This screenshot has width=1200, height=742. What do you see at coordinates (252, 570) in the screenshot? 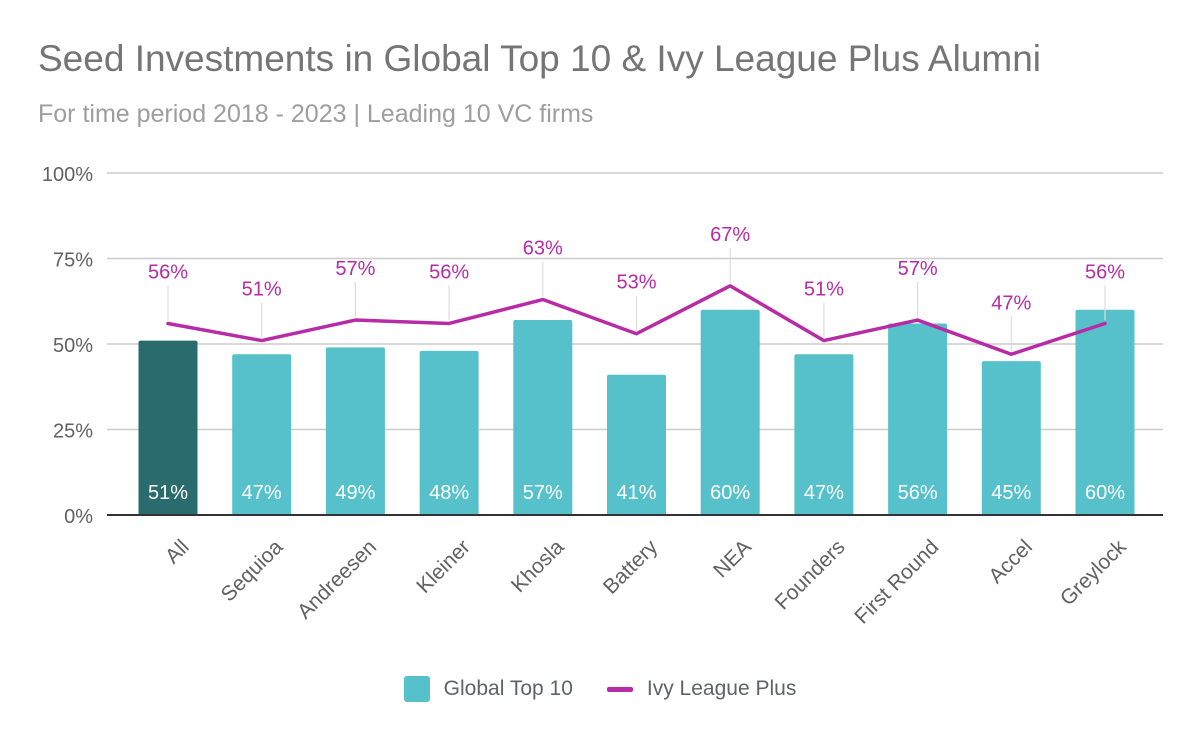
I see `x-tick-label: Sequioa` at bounding box center [252, 570].